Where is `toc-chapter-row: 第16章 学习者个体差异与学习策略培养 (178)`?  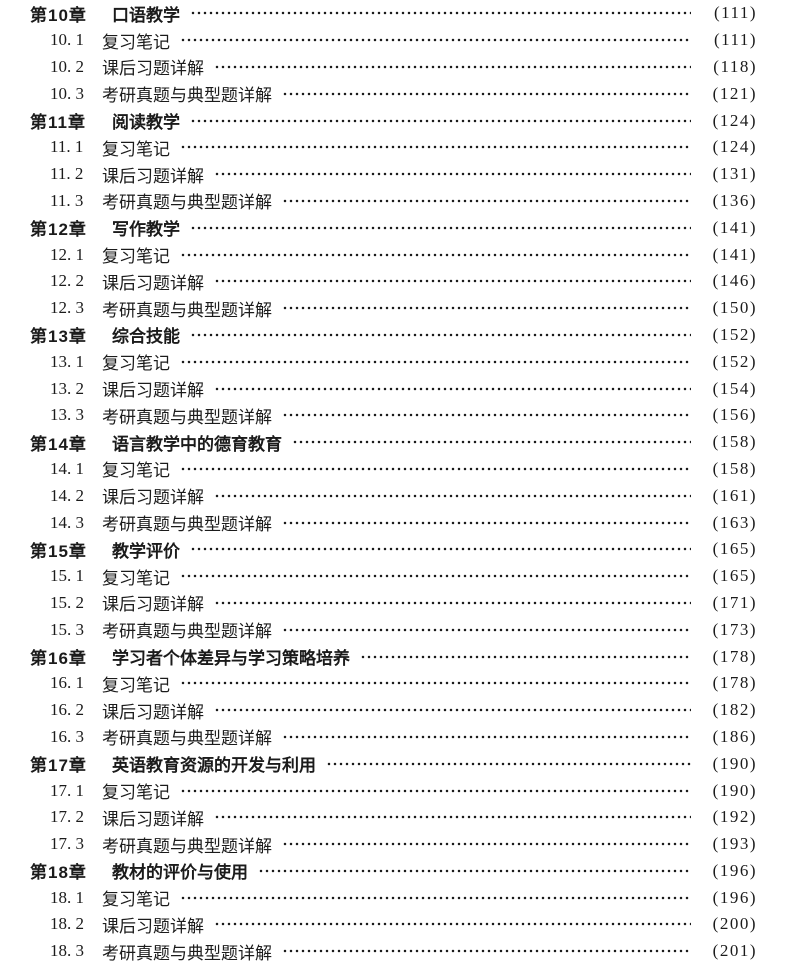 toc-chapter-row: 第16章 学习者个体差异与学习策略培养 (178) is located at coordinates (393, 656).